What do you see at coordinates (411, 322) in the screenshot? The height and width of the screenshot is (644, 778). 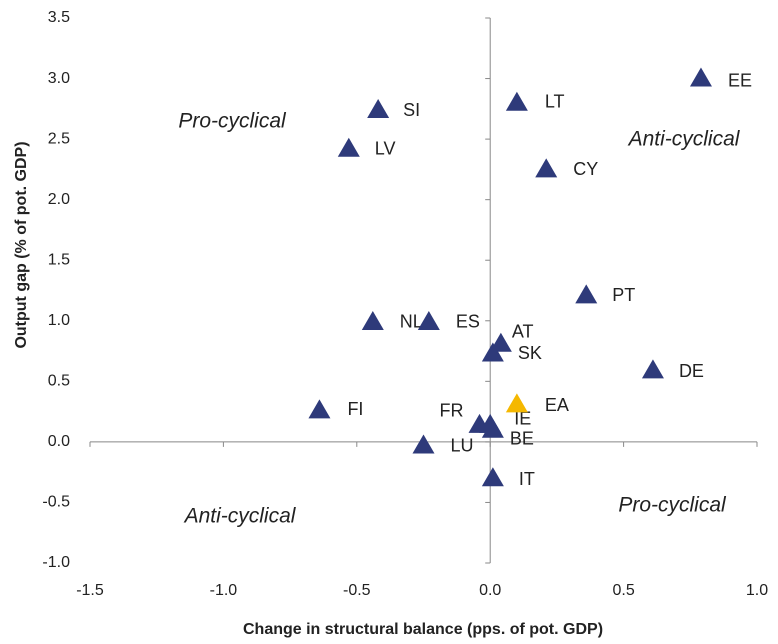 I see `point-label: NL` at bounding box center [411, 322].